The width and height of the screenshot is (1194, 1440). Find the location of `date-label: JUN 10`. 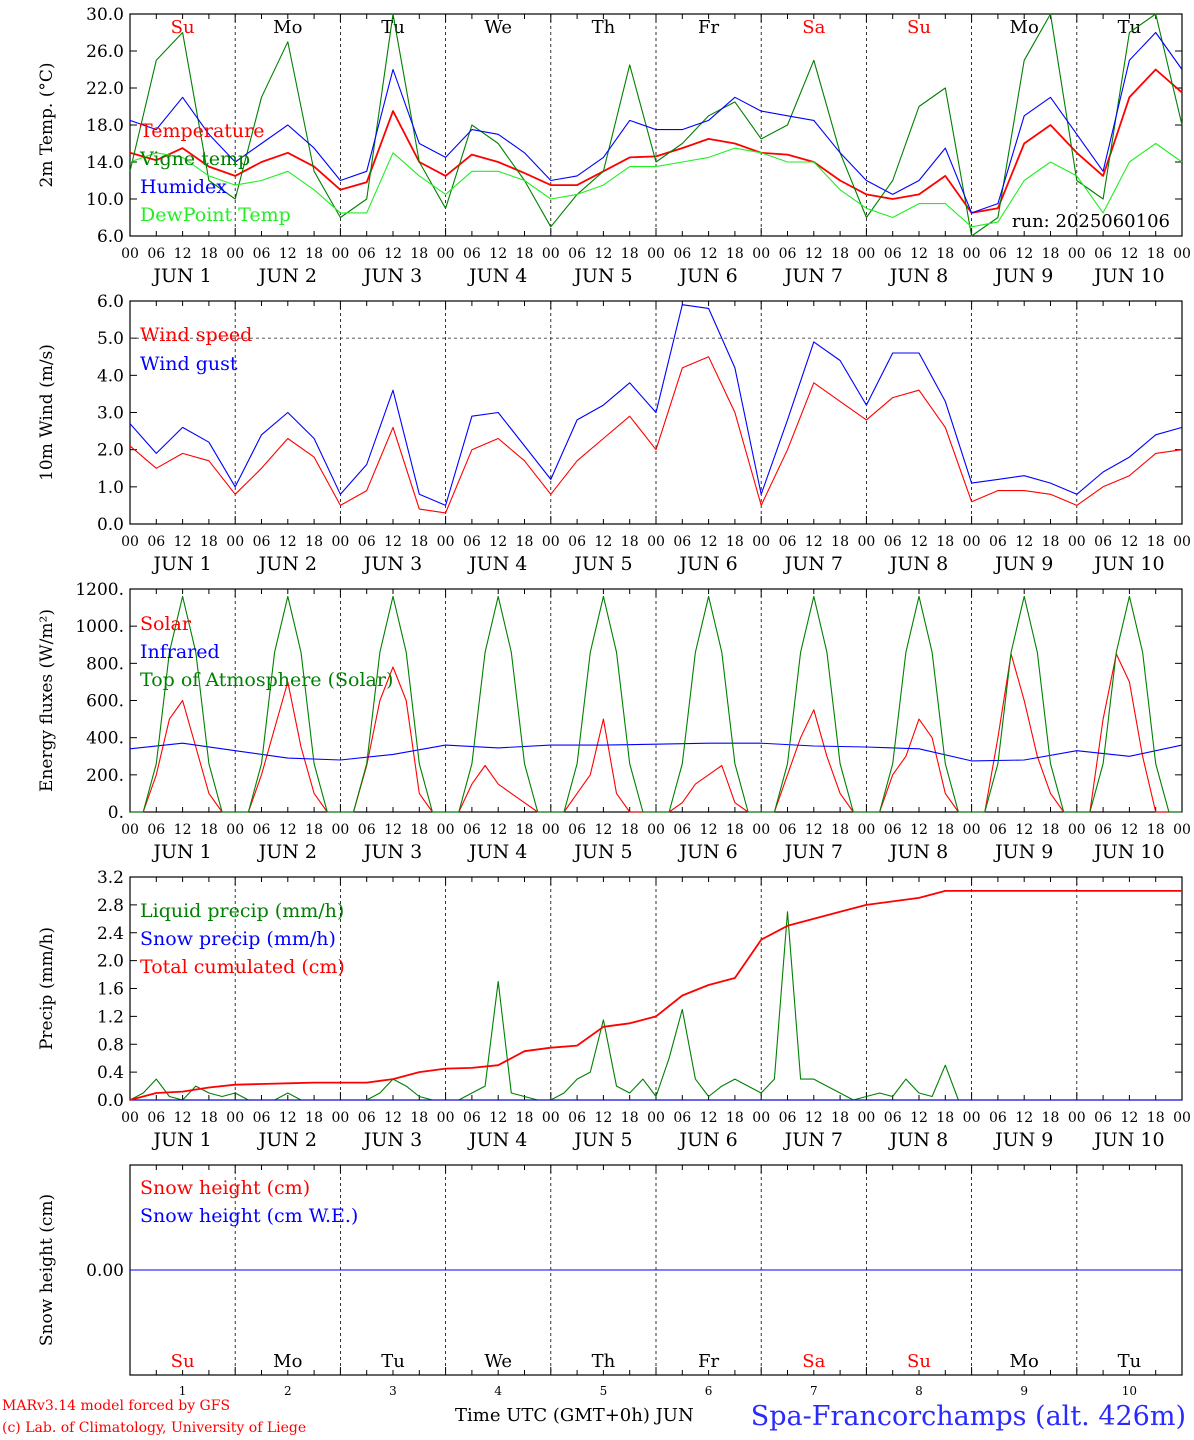

date-label: JUN 10 is located at coordinates (1128, 852).